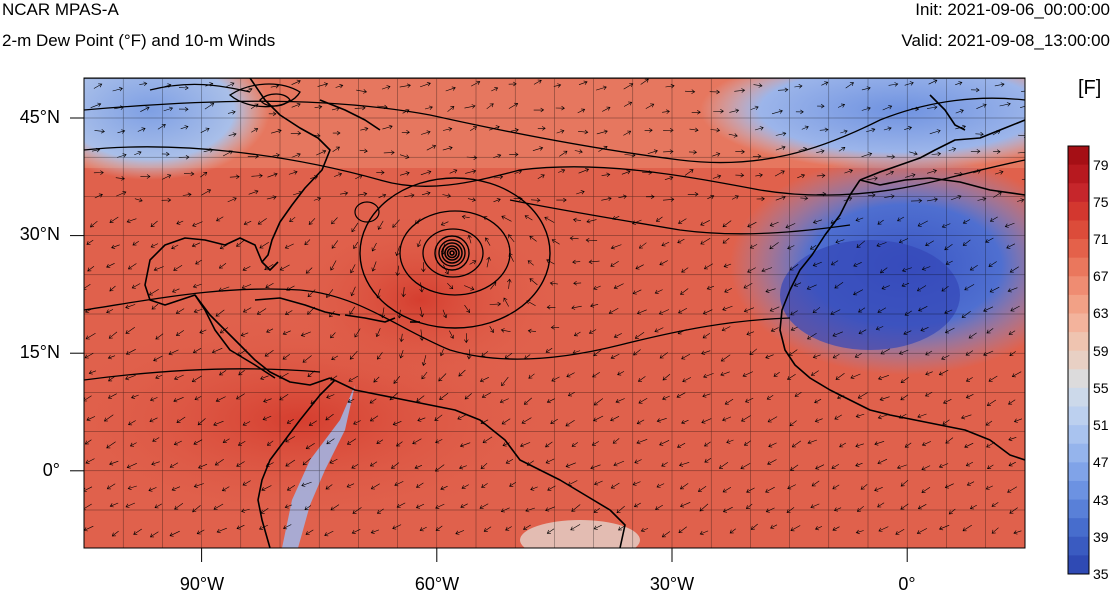 The width and height of the screenshot is (1115, 596). What do you see at coordinates (202, 584) in the screenshot?
I see `lon-tick-label-90w: 90°W` at bounding box center [202, 584].